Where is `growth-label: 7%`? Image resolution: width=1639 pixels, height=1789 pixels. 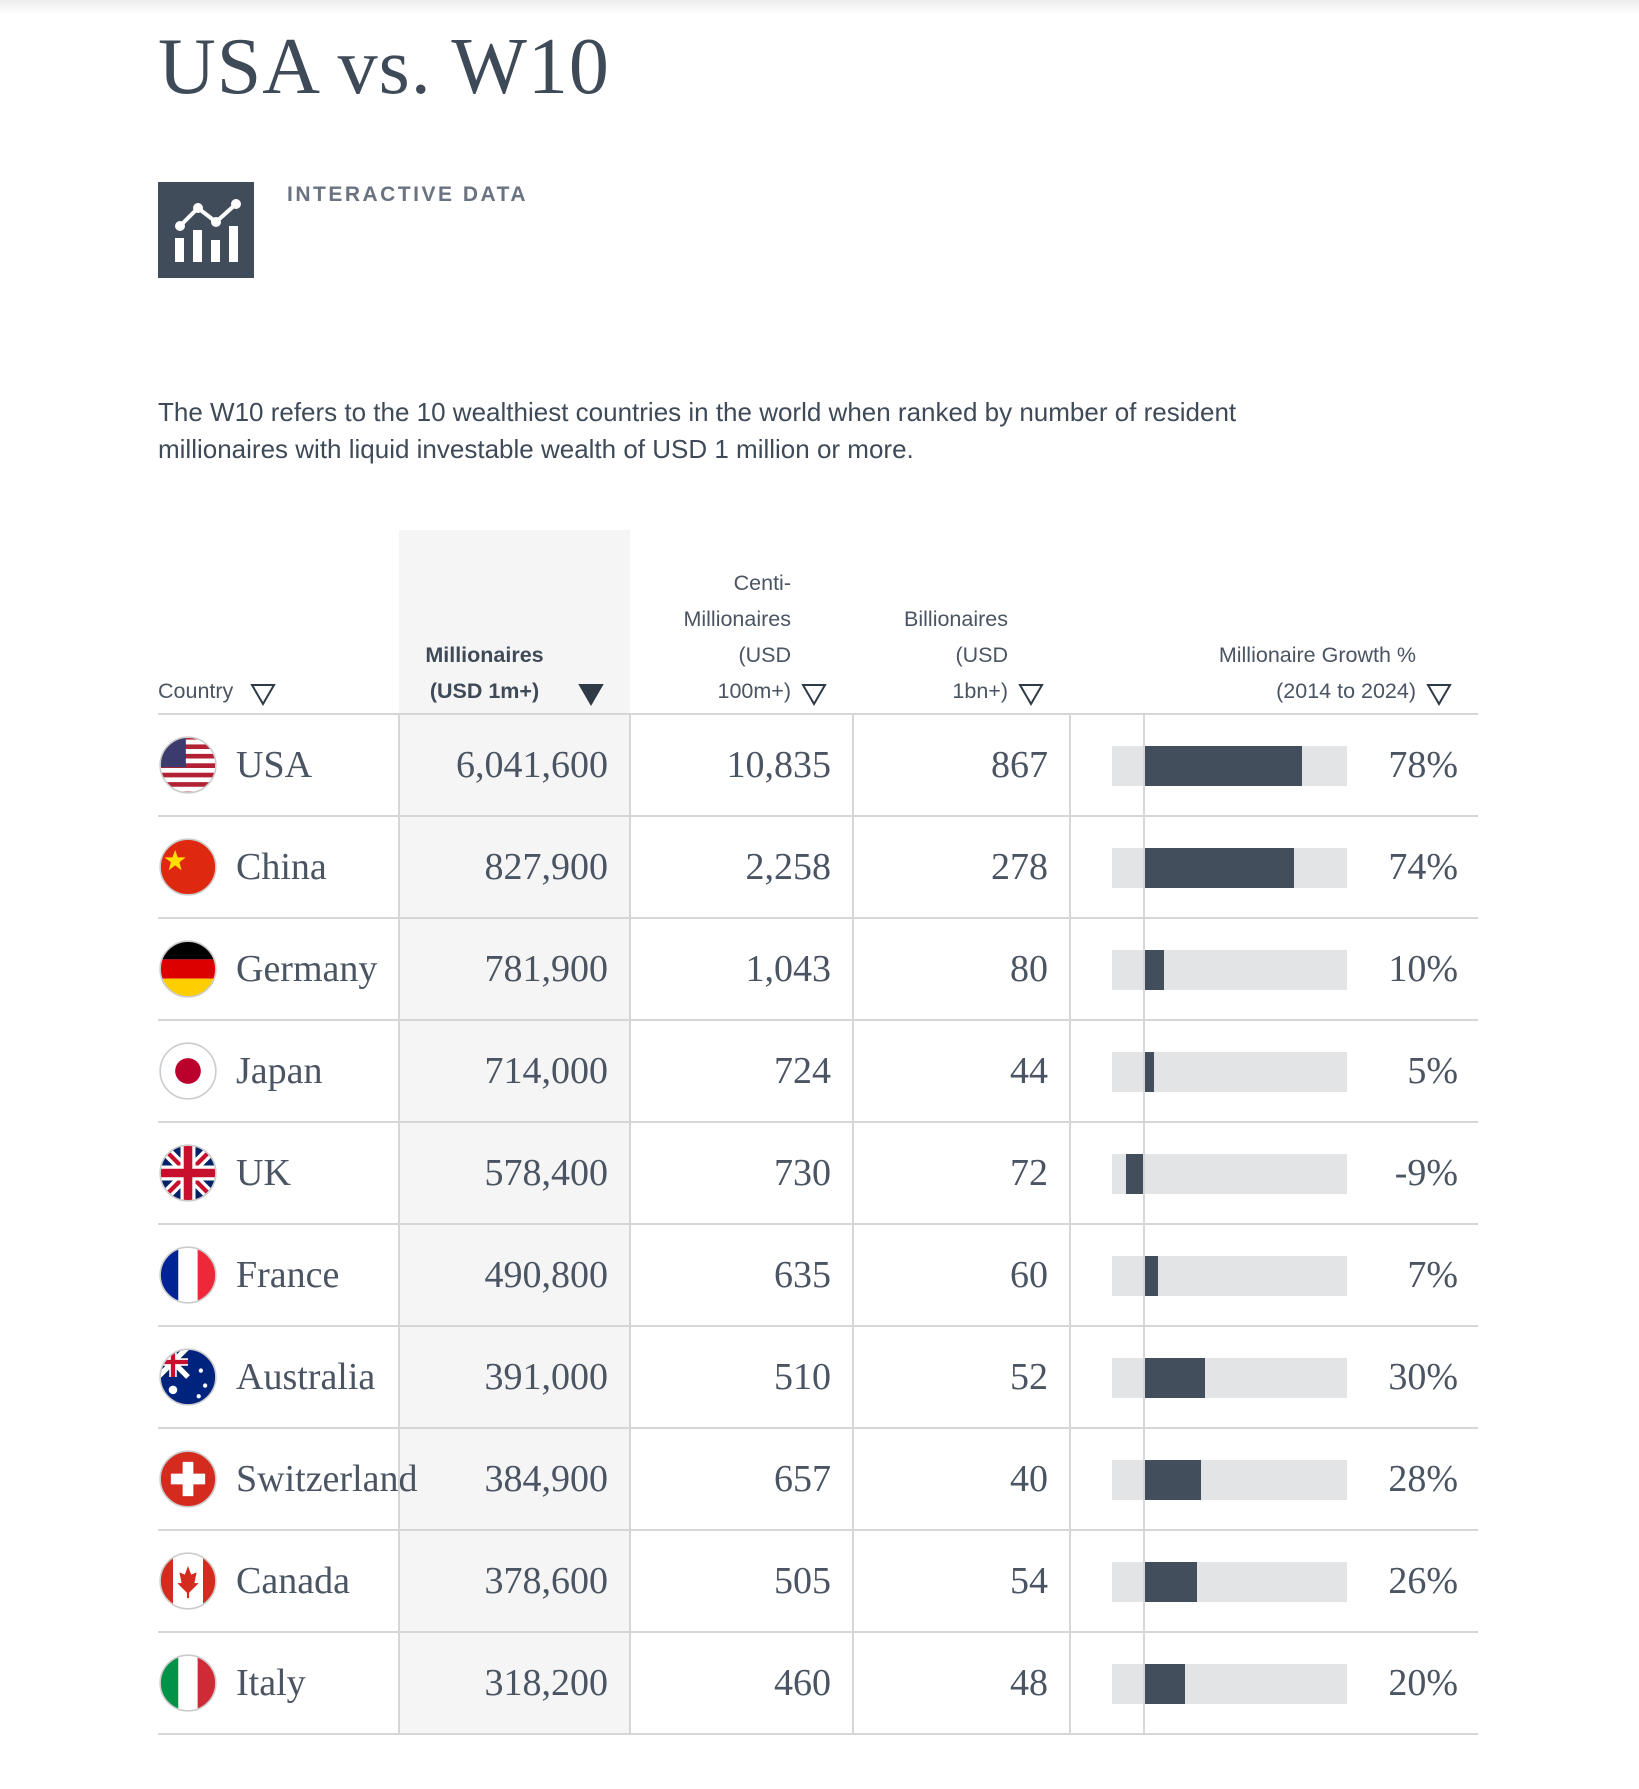
growth-label: 7% is located at coordinates (1432, 1275).